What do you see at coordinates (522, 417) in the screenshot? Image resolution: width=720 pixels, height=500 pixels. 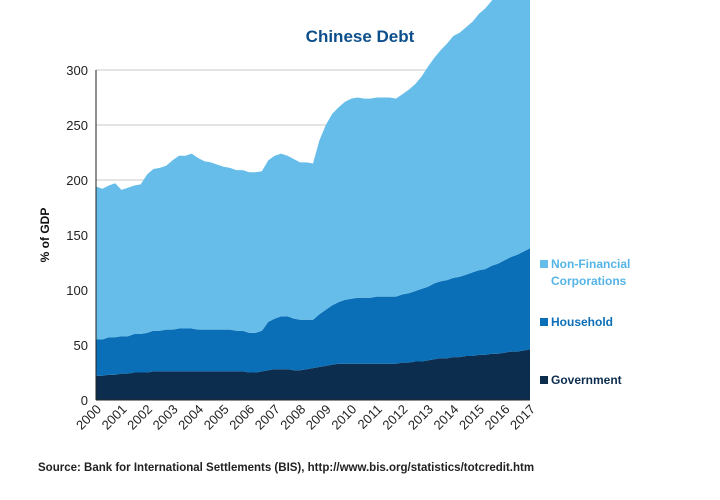 I see `x-tick-label: 2017` at bounding box center [522, 417].